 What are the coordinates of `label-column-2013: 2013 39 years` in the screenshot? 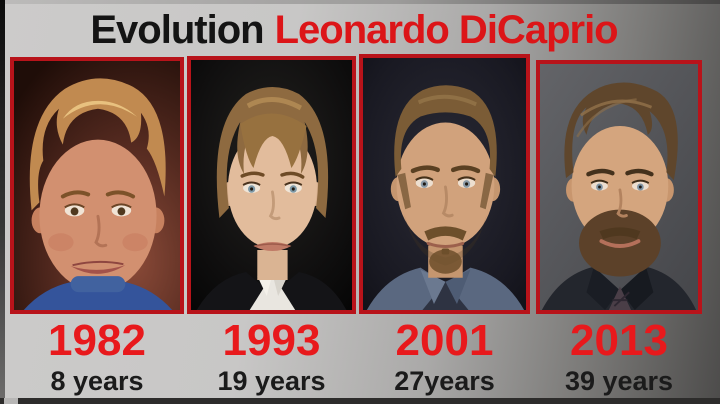 It's located at (619, 356).